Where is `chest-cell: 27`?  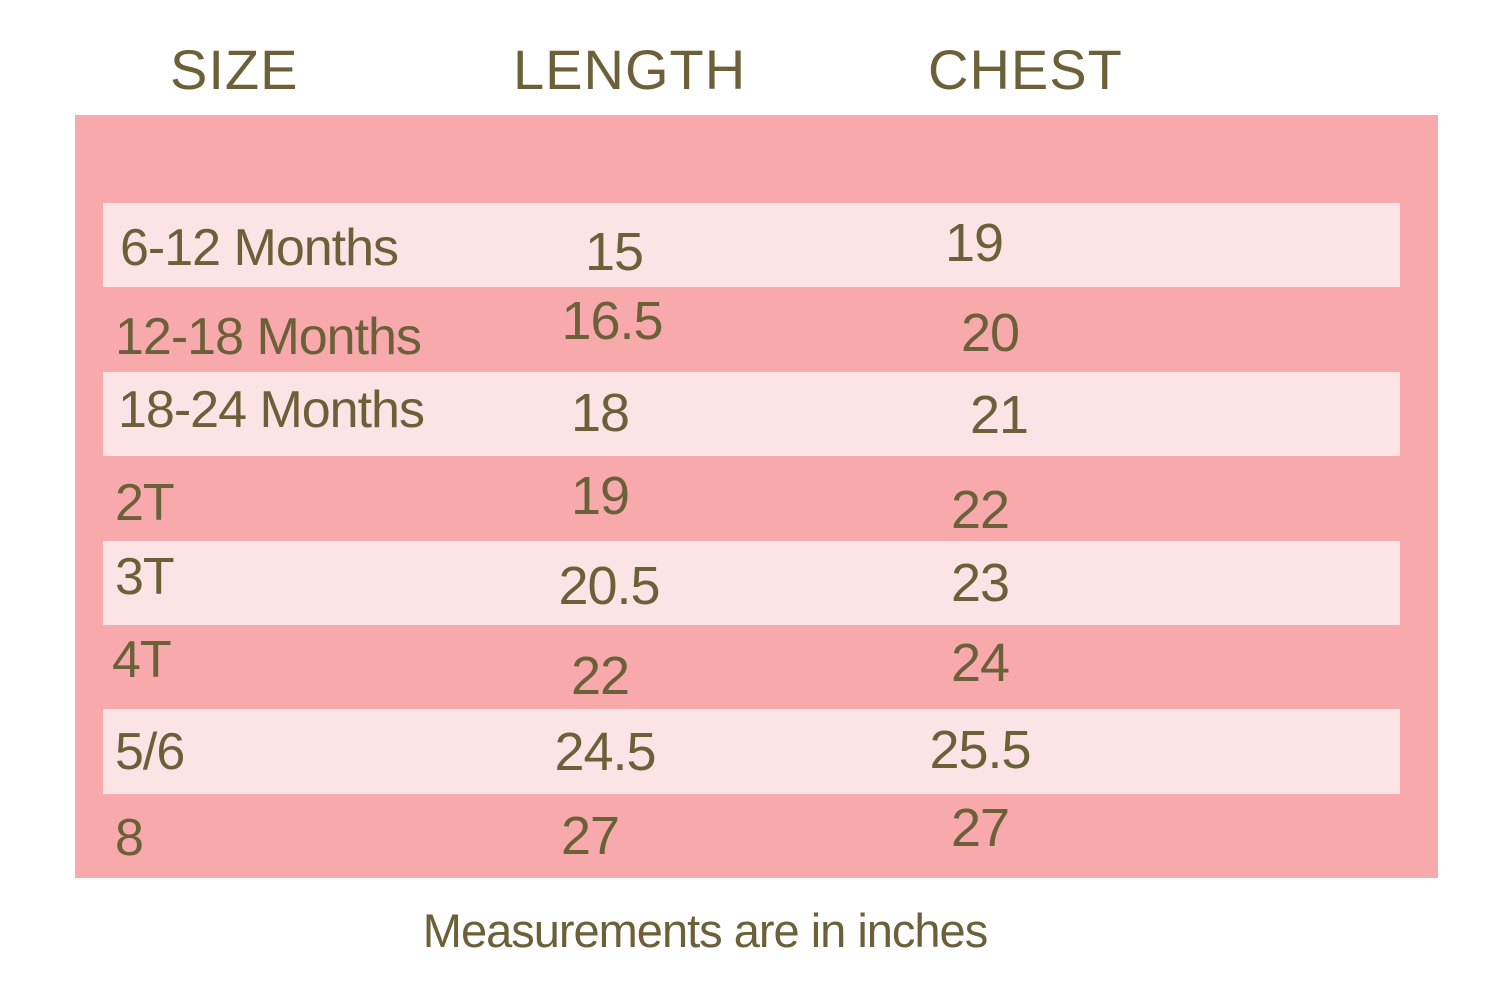
chest-cell: 27 is located at coordinates (980, 827).